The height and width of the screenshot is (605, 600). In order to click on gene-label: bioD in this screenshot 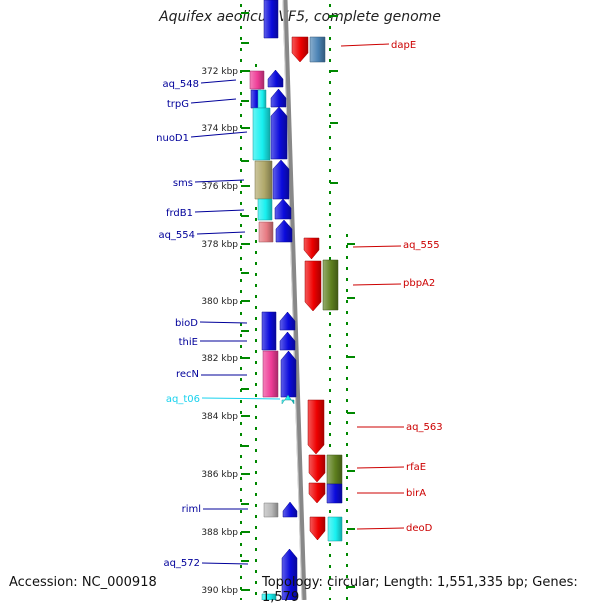, I will do `click(186, 323)`.